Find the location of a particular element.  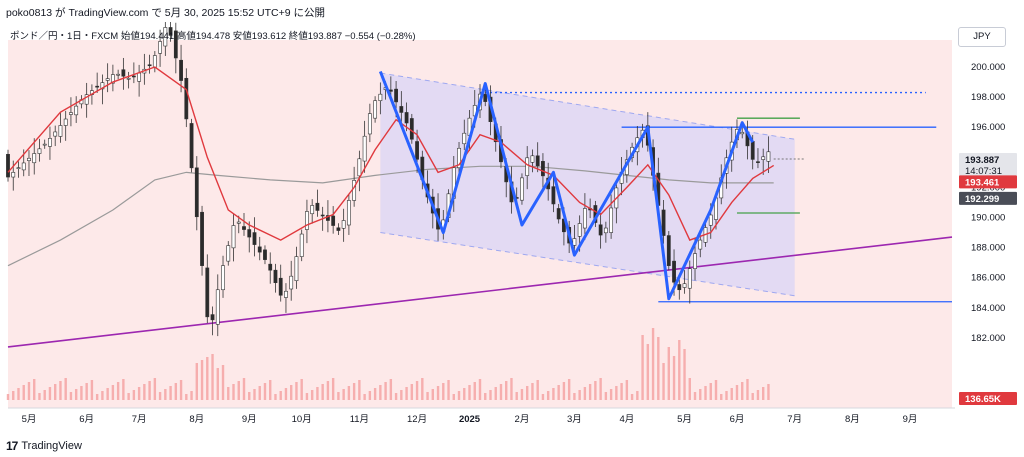

x-tick-label: 9月 is located at coordinates (910, 419).